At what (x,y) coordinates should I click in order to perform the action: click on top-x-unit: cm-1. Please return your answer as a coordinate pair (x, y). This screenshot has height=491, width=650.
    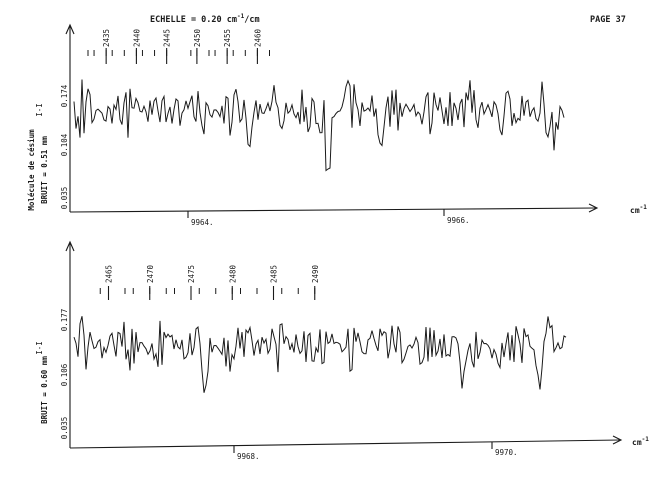
    Looking at the image, I should click on (638, 209).